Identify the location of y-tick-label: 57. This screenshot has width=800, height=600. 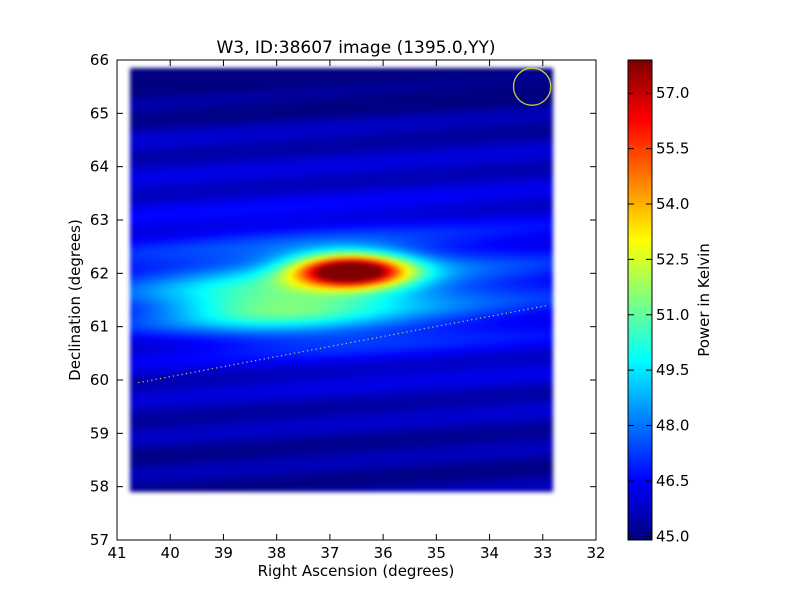
(99, 540).